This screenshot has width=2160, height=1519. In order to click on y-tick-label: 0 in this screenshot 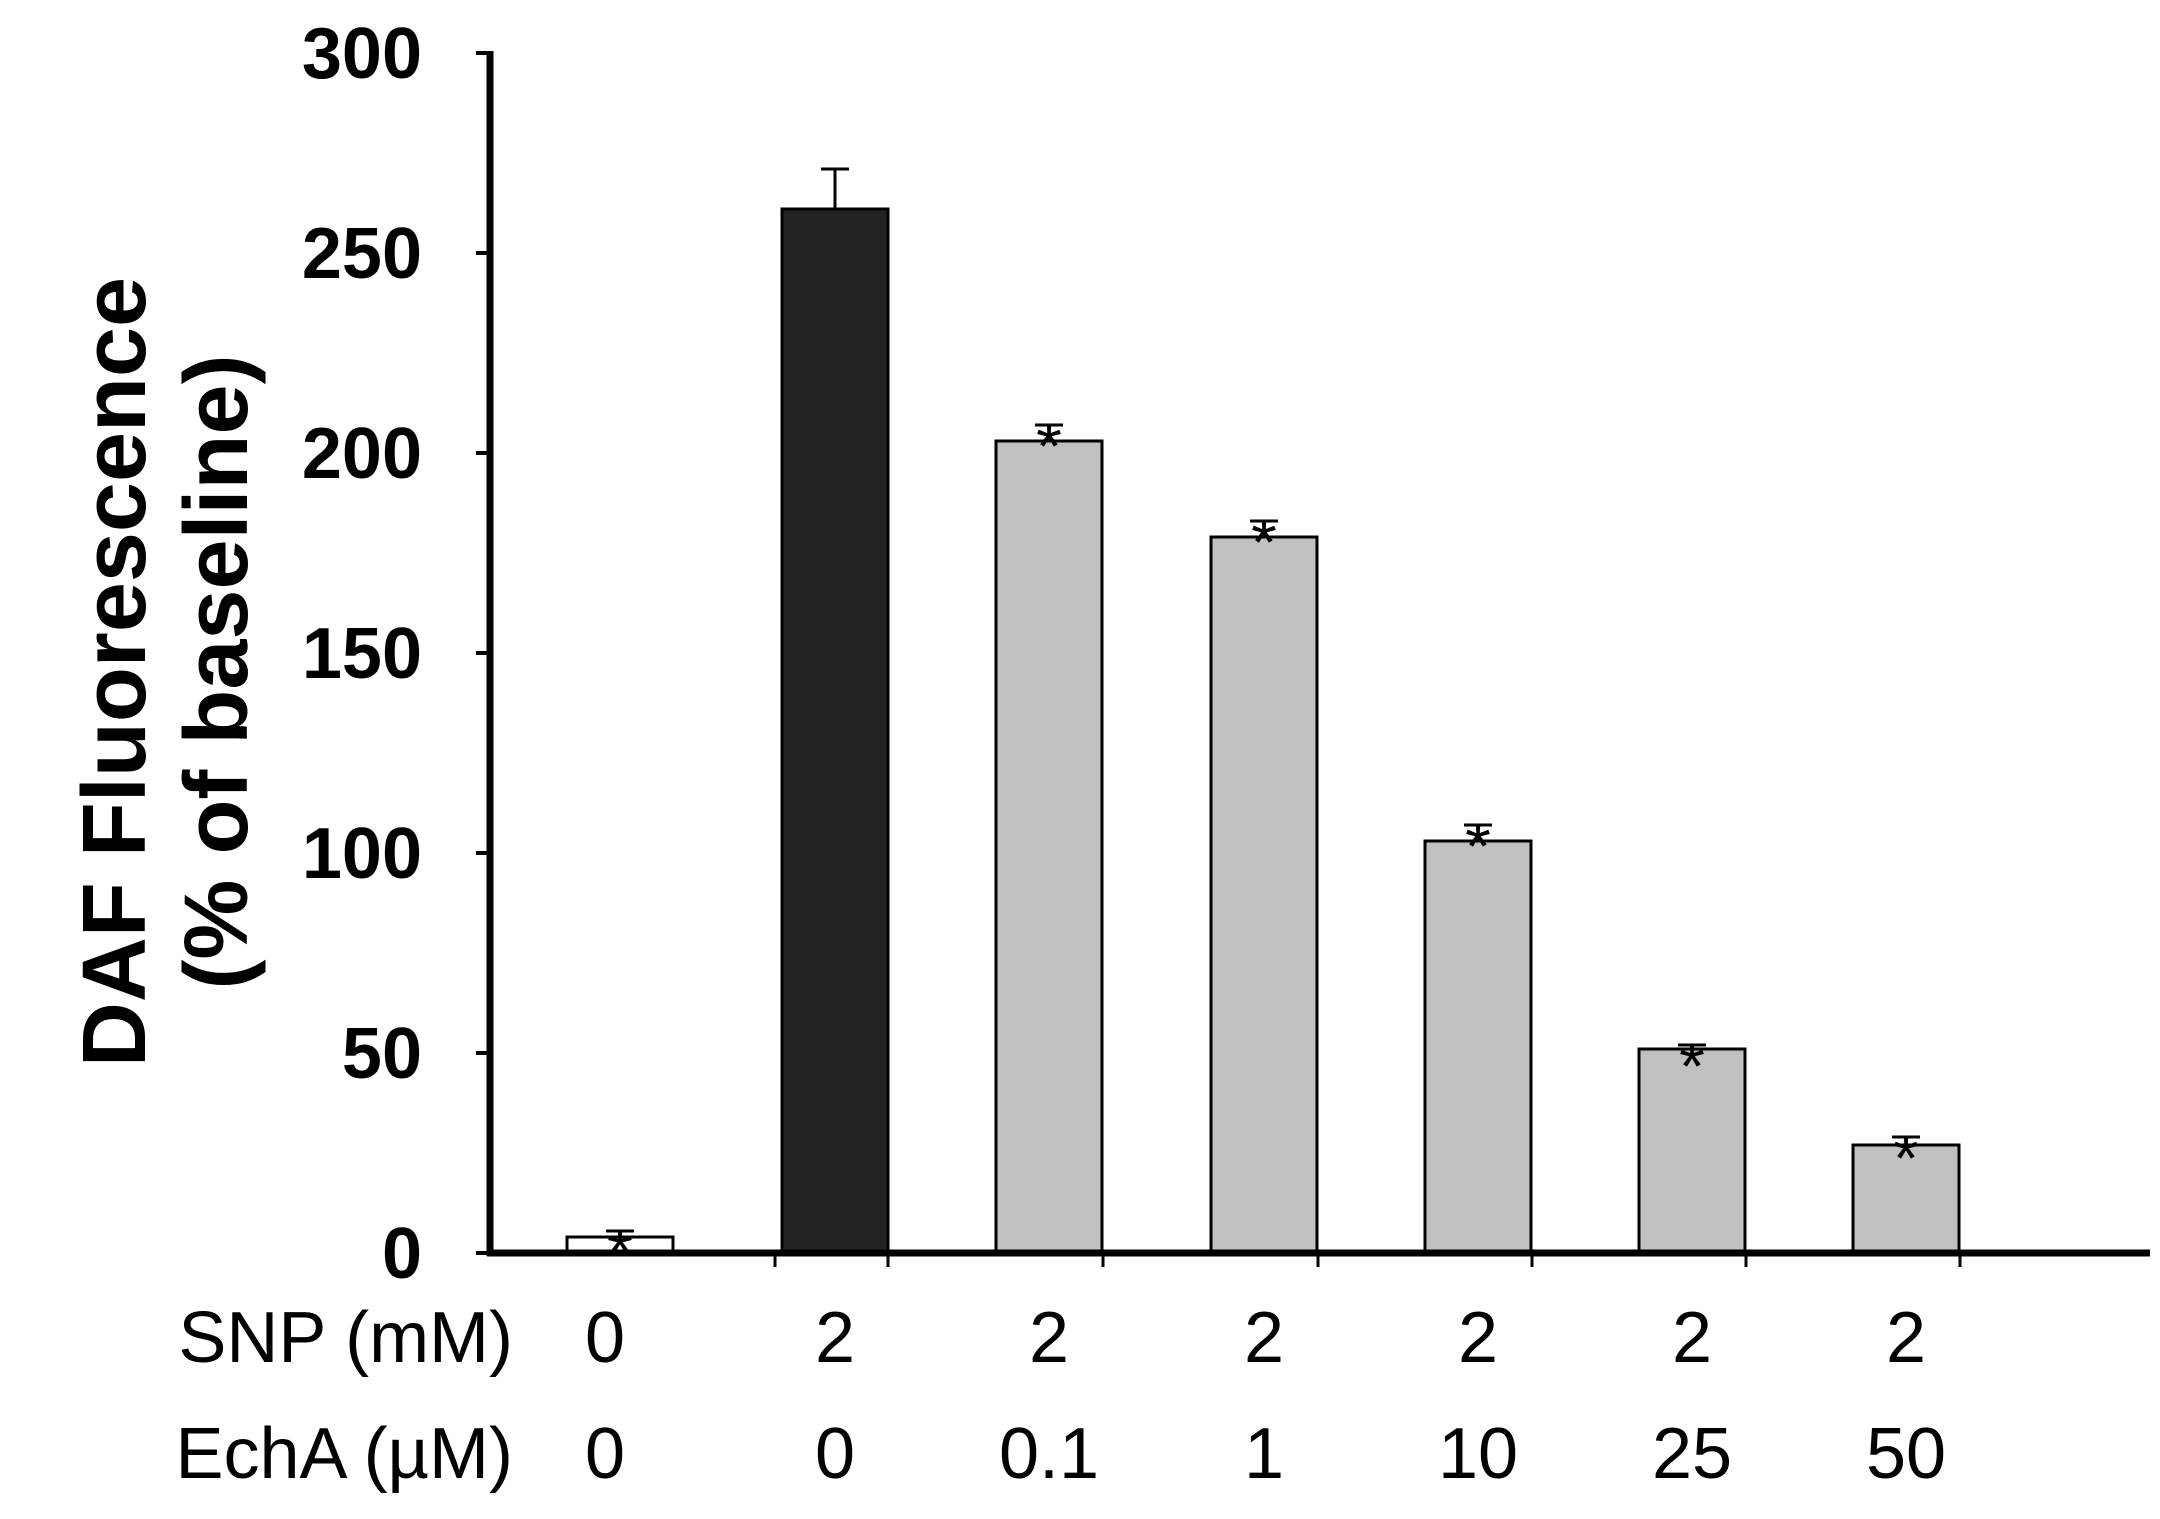, I will do `click(402, 1254)`.